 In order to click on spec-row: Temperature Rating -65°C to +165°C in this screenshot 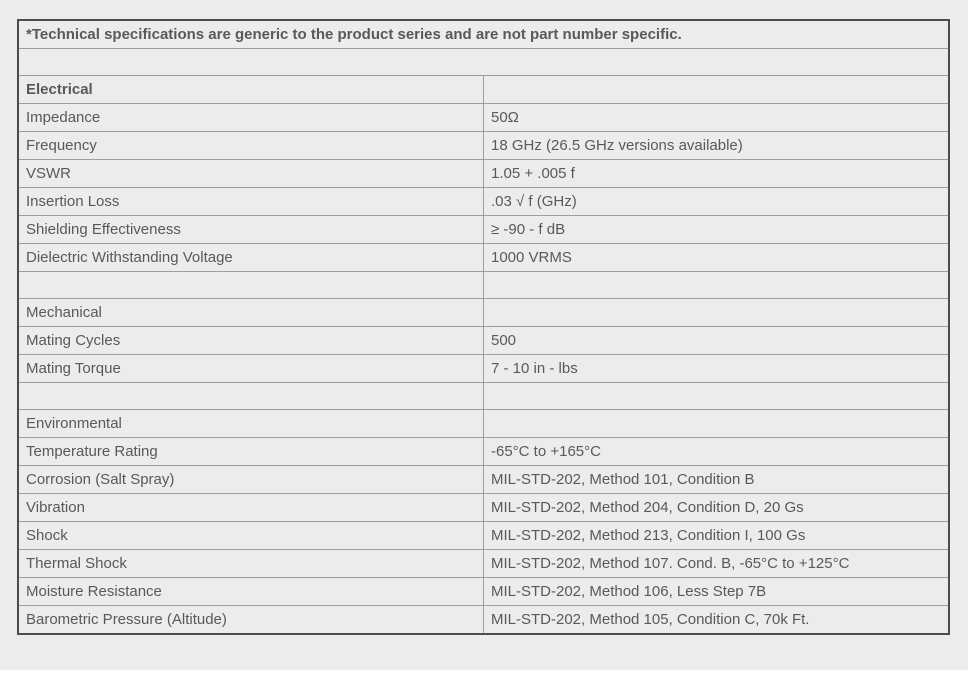, I will do `click(483, 451)`.